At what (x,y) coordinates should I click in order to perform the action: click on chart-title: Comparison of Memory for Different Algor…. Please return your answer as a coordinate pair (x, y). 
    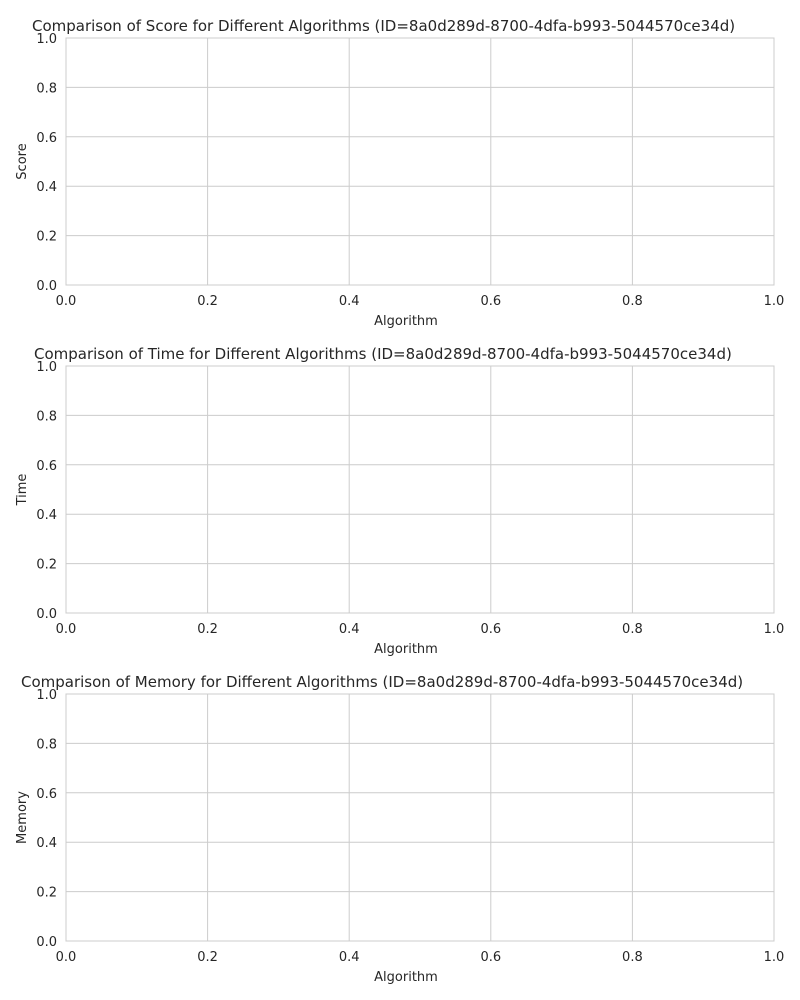
    Looking at the image, I should click on (382, 682).